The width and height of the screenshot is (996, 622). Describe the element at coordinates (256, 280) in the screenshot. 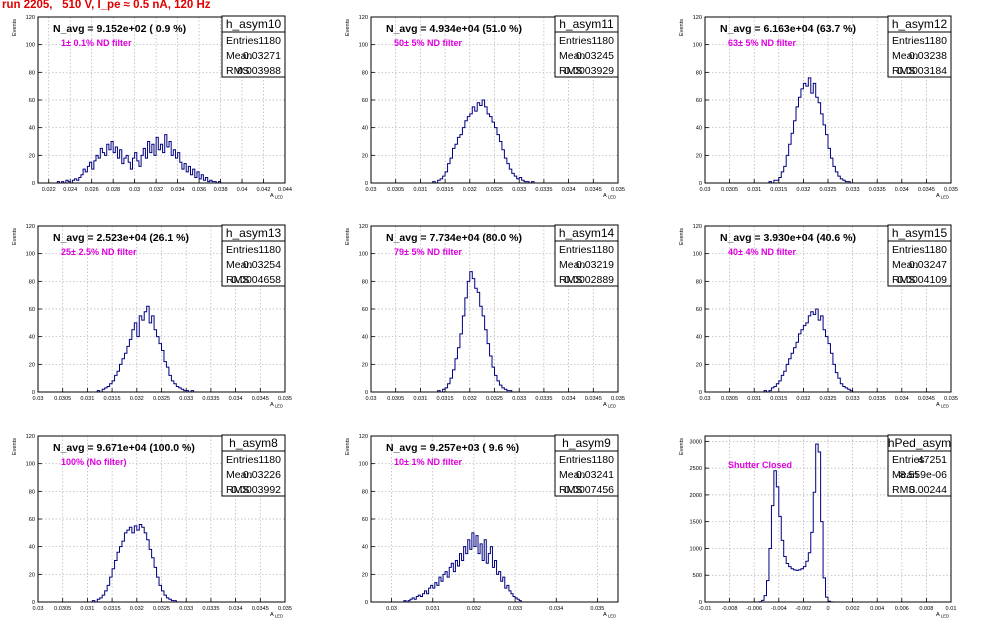

I see `stats-value-rms: 0.0004658` at that location.